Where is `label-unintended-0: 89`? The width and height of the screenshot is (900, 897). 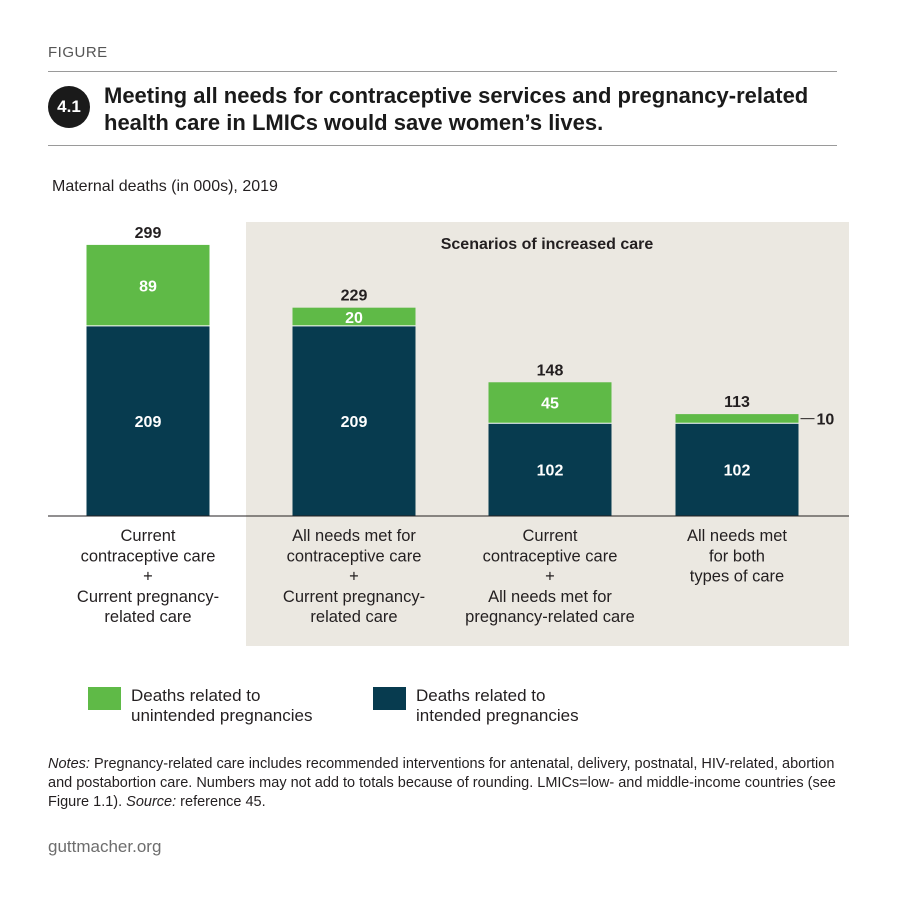 label-unintended-0: 89 is located at coordinates (148, 286).